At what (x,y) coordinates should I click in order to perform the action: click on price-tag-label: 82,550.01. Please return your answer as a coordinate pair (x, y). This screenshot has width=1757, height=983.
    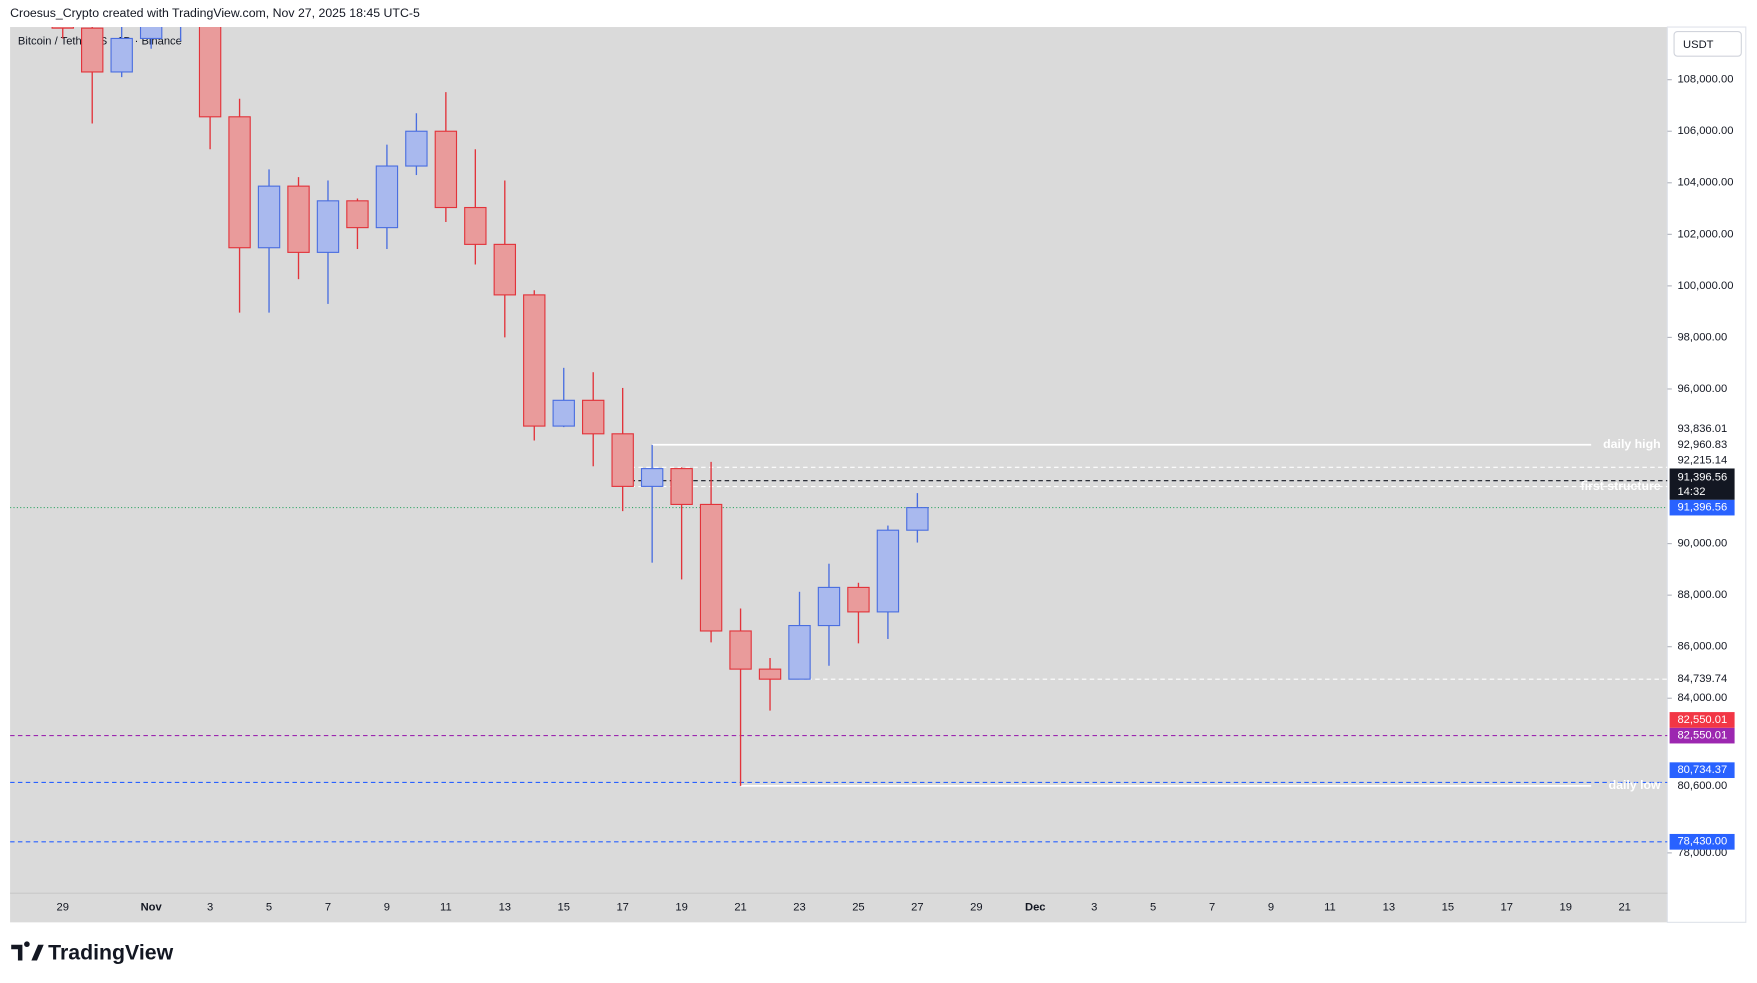
    Looking at the image, I should click on (1702, 720).